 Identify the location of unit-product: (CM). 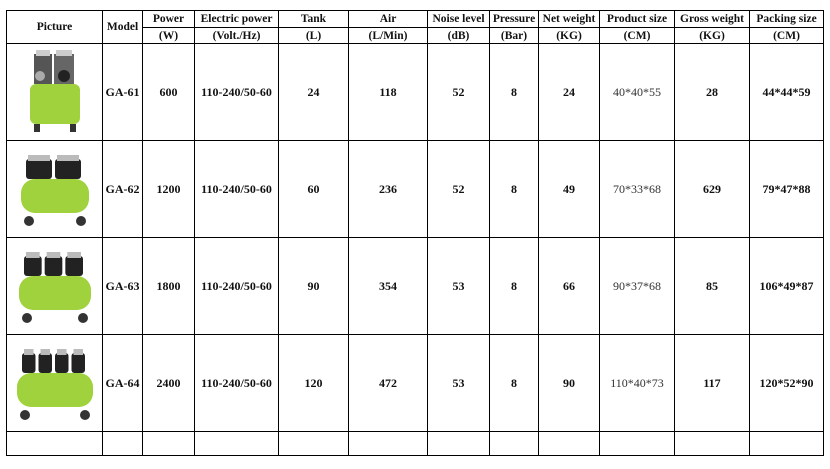
(637, 35).